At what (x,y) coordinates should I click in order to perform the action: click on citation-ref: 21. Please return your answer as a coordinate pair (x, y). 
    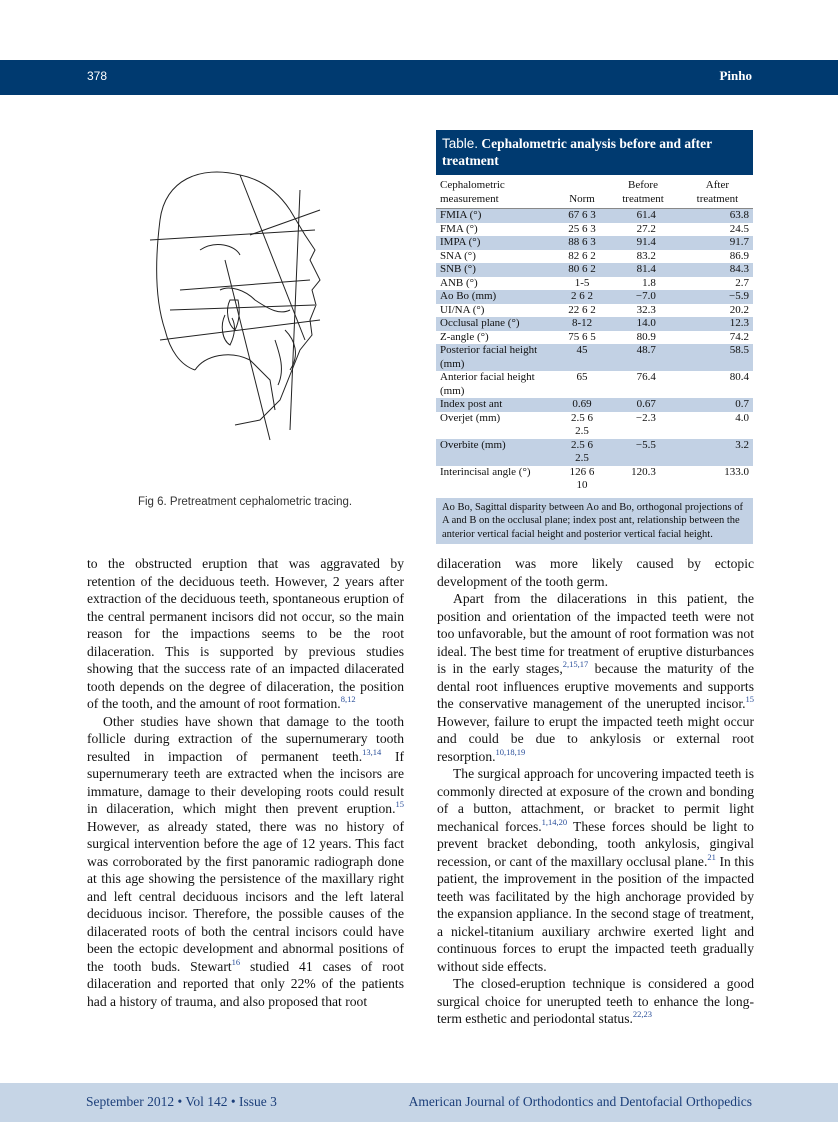
    Looking at the image, I should click on (711, 856).